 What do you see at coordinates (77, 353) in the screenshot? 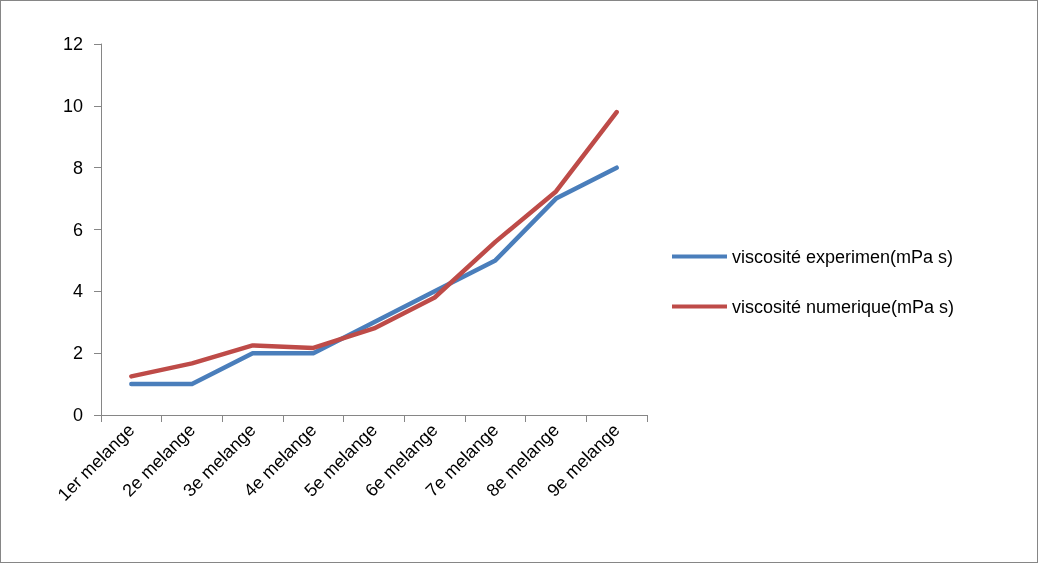
I see `y-tick-label: 2` at bounding box center [77, 353].